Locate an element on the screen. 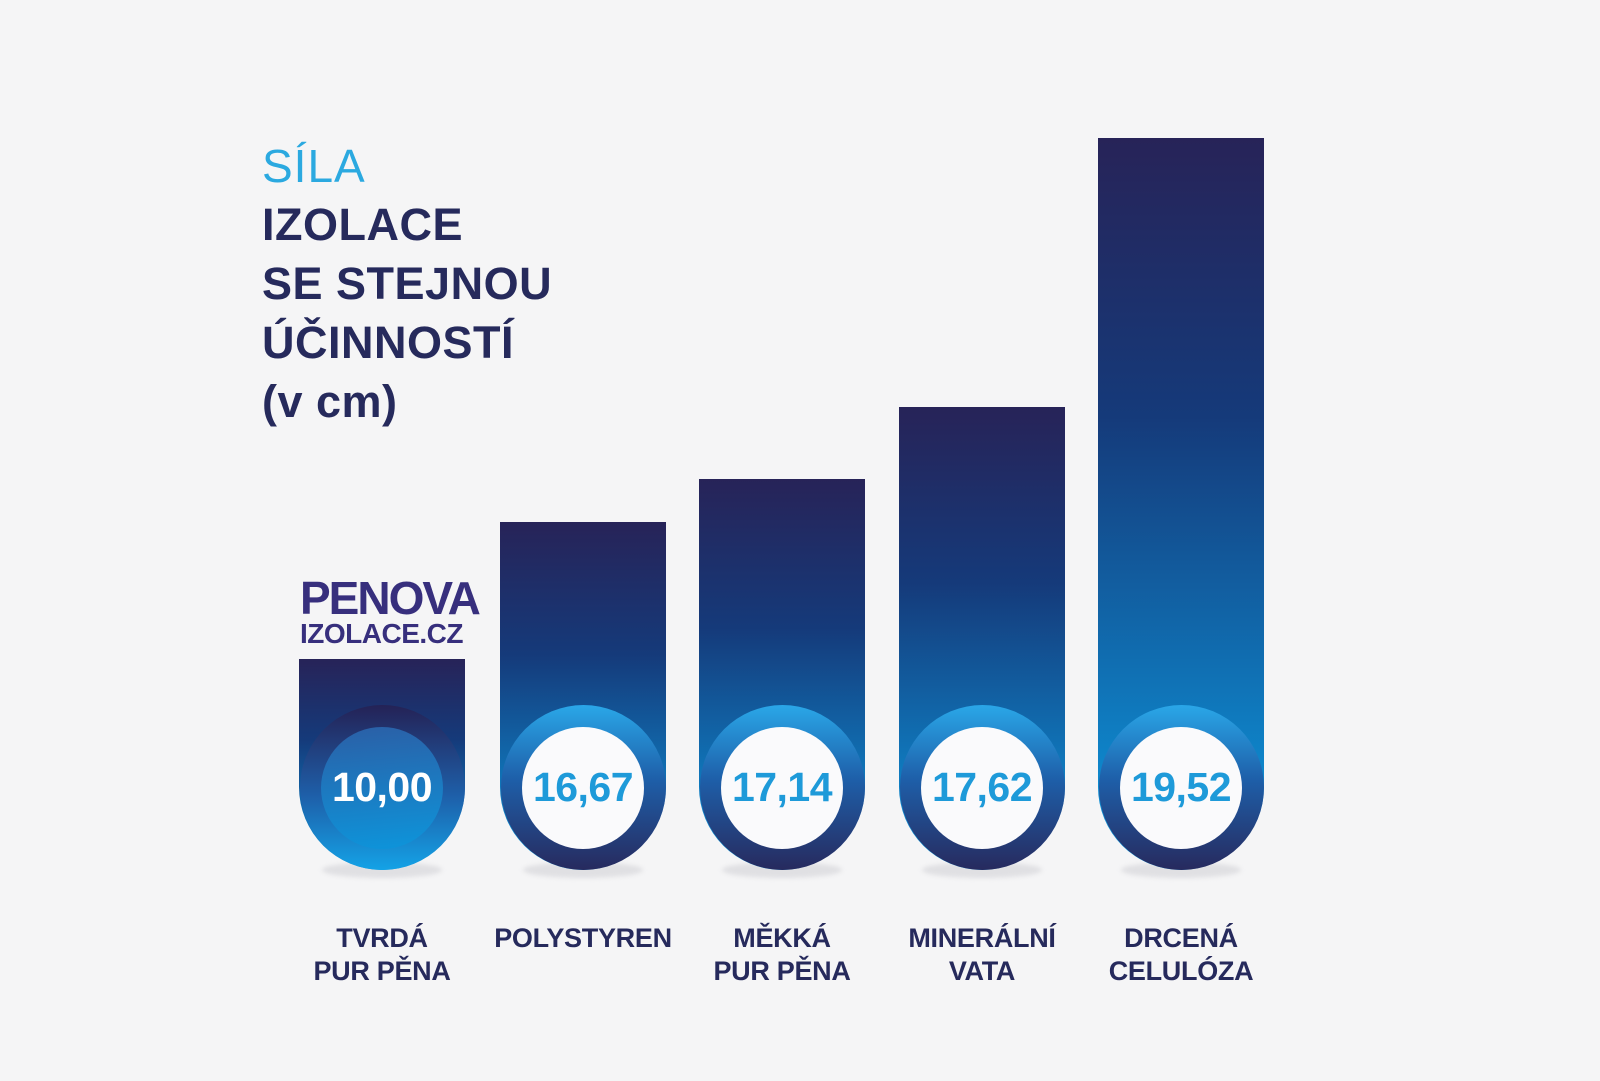 Image resolution: width=1600 pixels, height=1081 pixels. brand-logo-name: PENOVA is located at coordinates (390, 598).